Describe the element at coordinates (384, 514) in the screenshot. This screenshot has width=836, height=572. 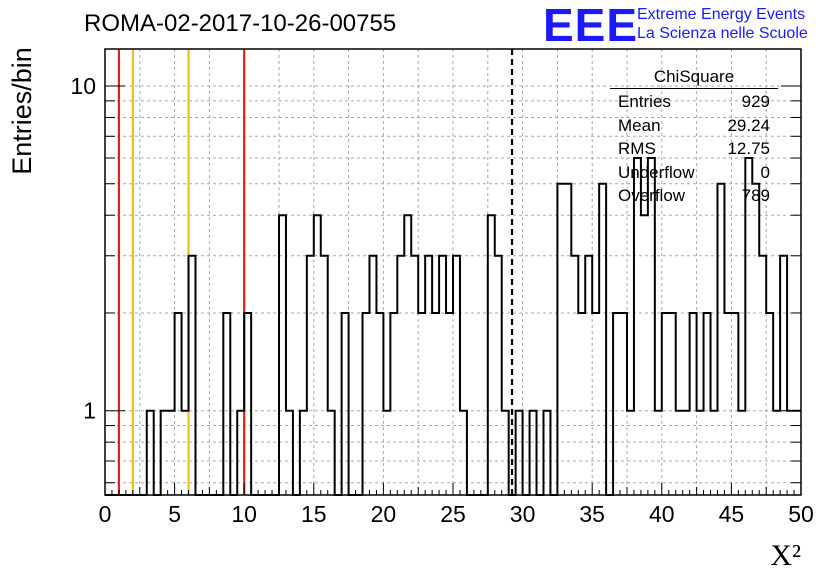
I see `x-tick-label: 20` at that location.